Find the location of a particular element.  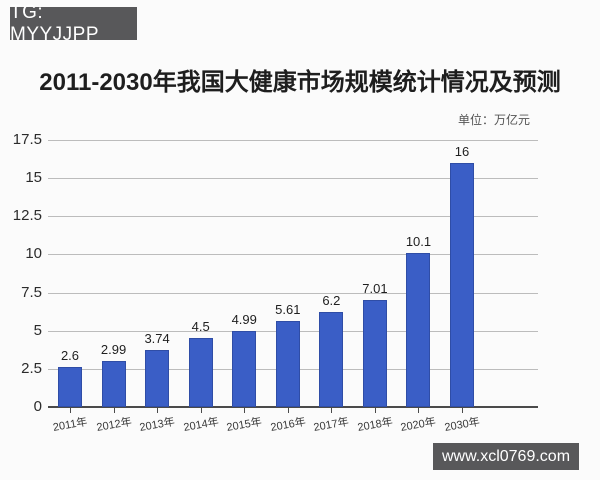

watermark-top-badge: TG: MYYJJPP is located at coordinates (73, 23).